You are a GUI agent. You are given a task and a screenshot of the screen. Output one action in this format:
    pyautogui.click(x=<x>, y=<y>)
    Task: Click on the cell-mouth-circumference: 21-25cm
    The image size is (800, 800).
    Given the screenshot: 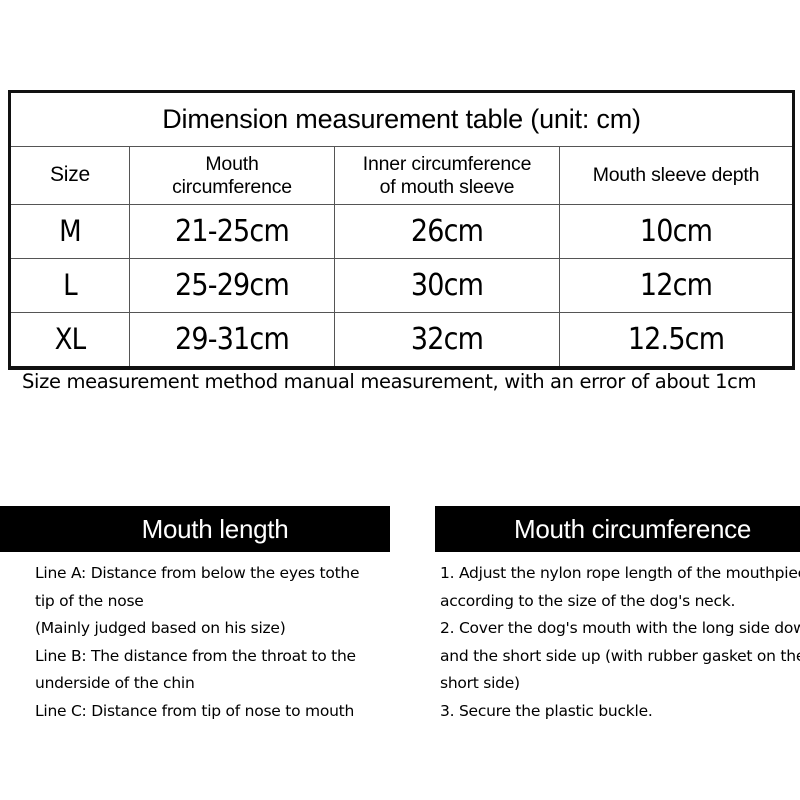 What is the action you would take?
    pyautogui.click(x=232, y=231)
    